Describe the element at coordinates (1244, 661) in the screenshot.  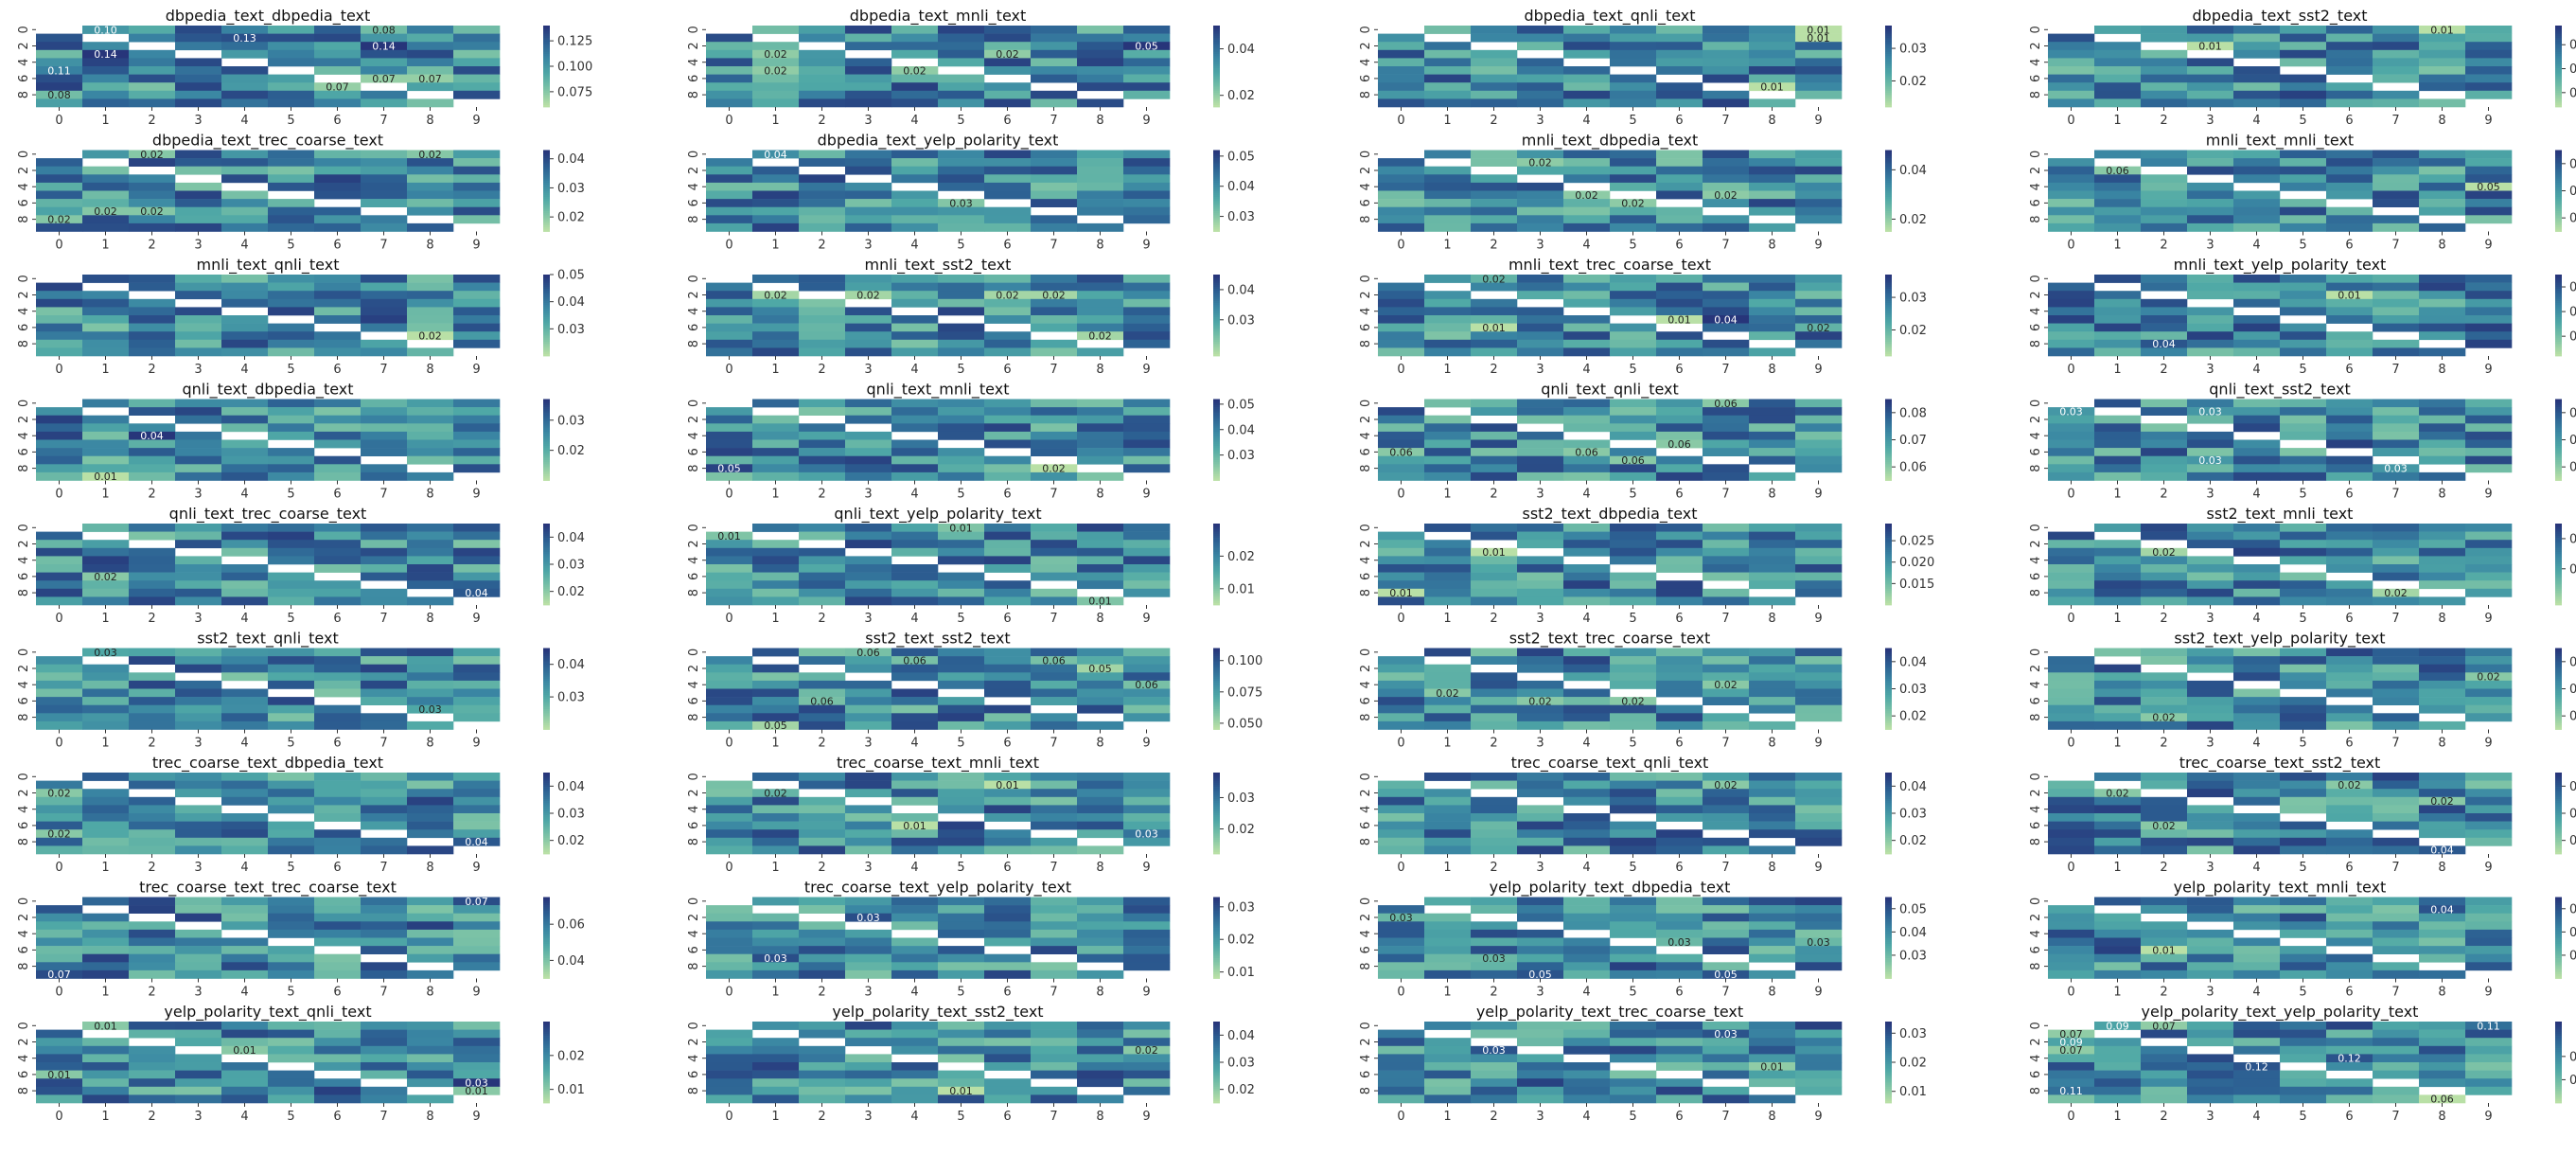
I see `colorbar-tick-label: 0.100` at that location.